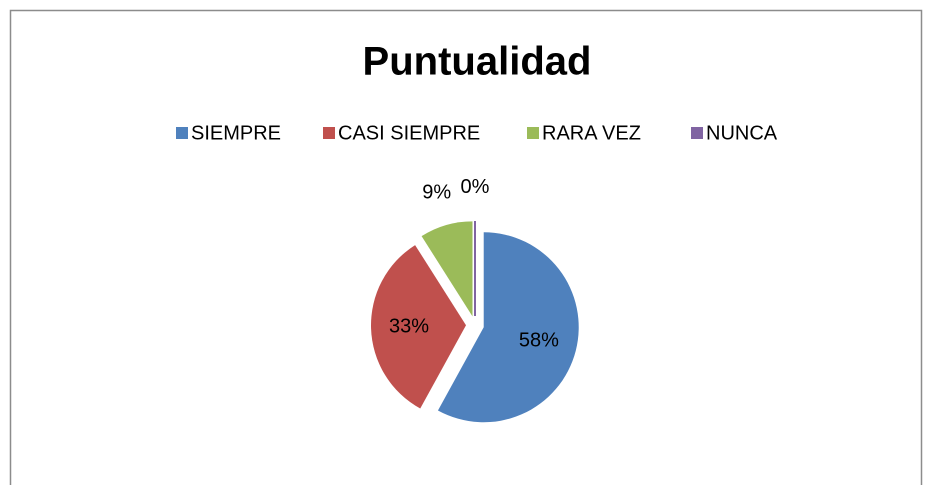 The image size is (932, 485). What do you see at coordinates (409, 326) in the screenshot?
I see `data-label: 33%` at bounding box center [409, 326].